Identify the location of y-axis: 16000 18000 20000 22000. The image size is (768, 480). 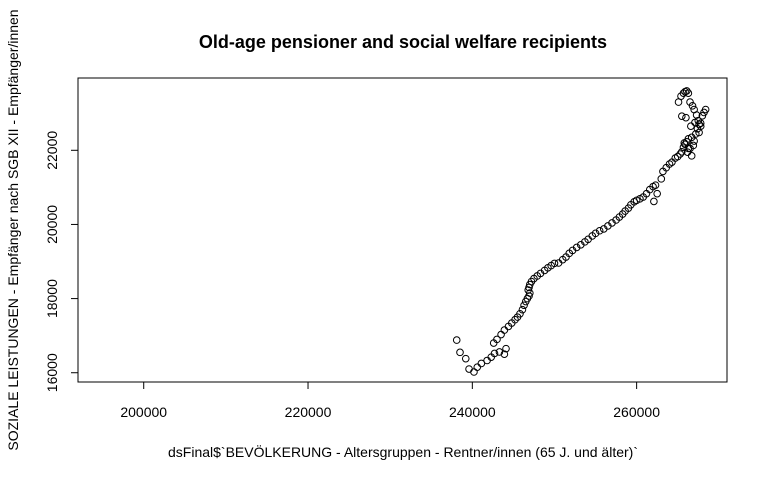
(61, 261).